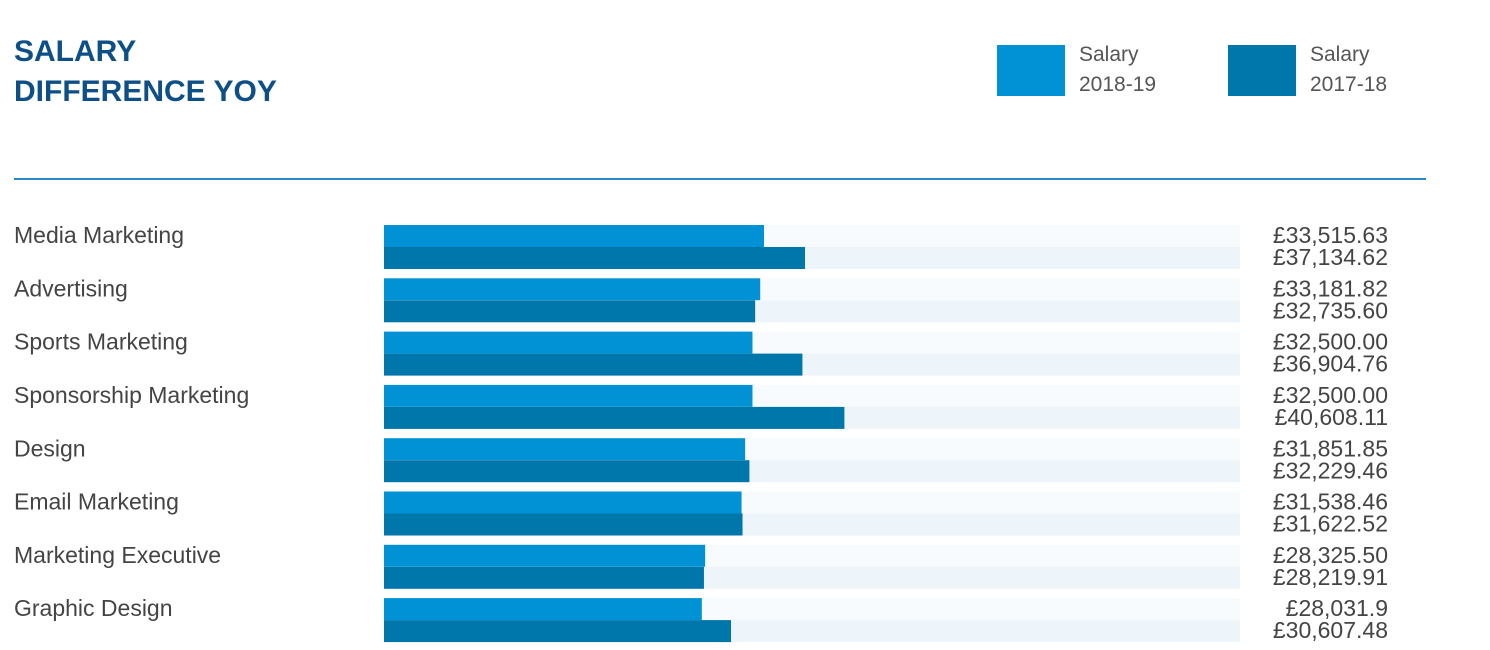 This screenshot has height=650, width=1490. Describe the element at coordinates (117, 555) in the screenshot. I see `category-label: Marketing Executive` at that location.